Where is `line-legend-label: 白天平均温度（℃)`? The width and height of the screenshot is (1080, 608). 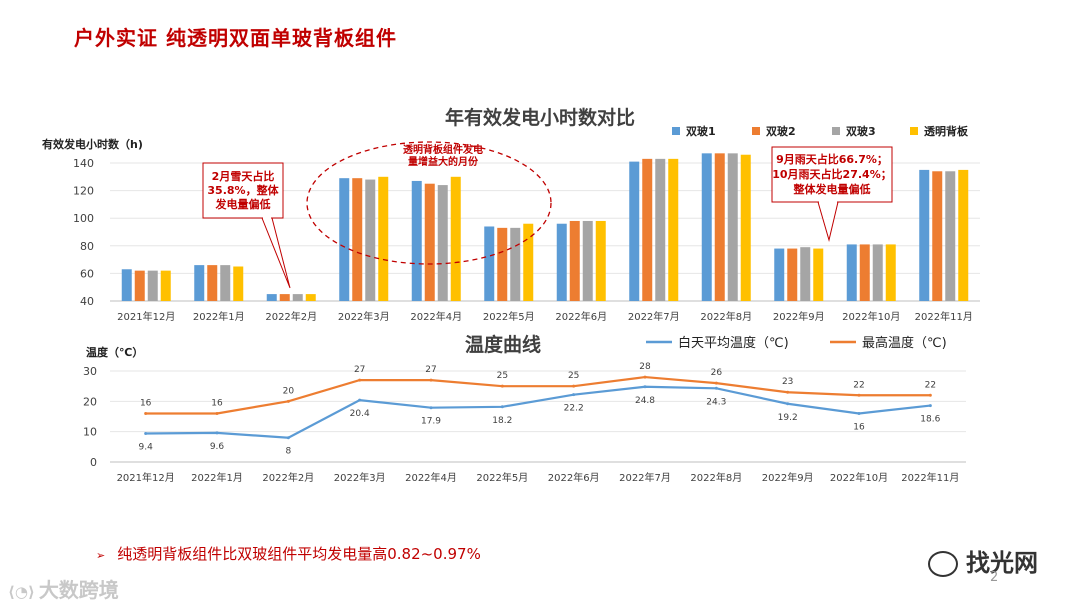
line-legend-label: 白天平均温度（℃) is located at coordinates (733, 343).